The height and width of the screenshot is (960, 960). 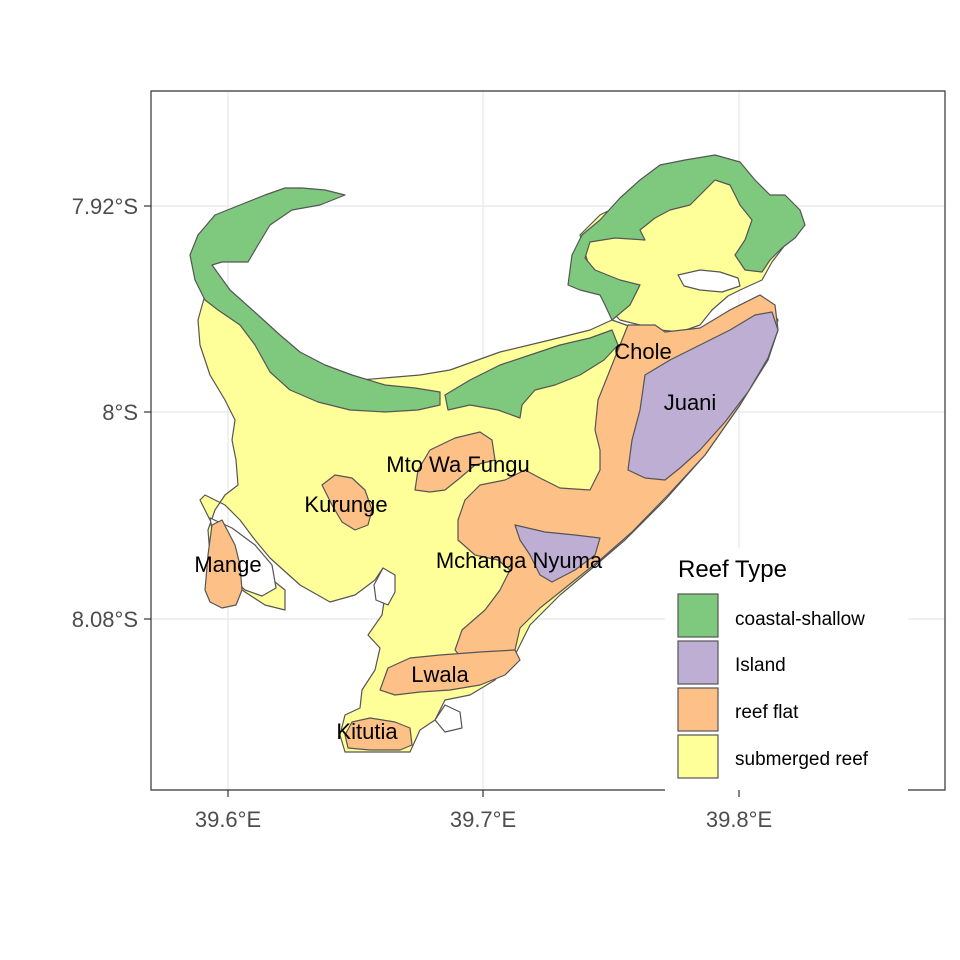 I want to click on island-layer, so click(x=646, y=447).